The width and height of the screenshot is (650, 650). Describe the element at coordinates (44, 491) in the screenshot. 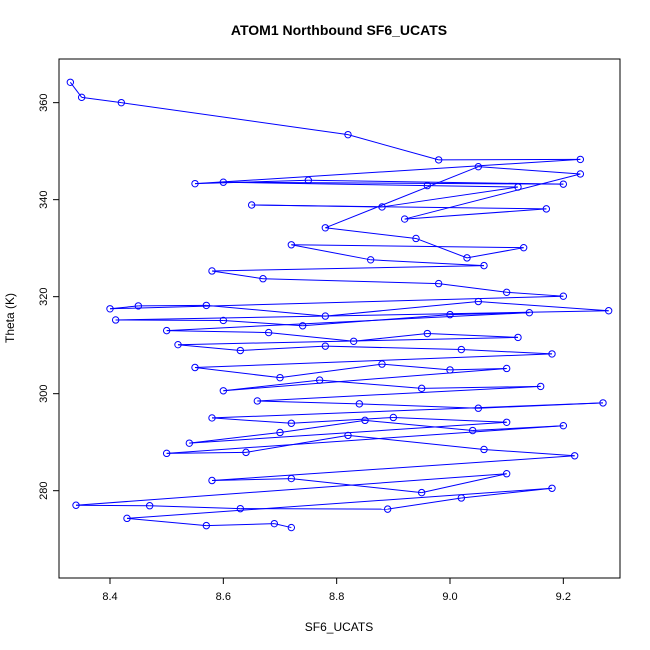

I see `y-tick-label: 280` at that location.